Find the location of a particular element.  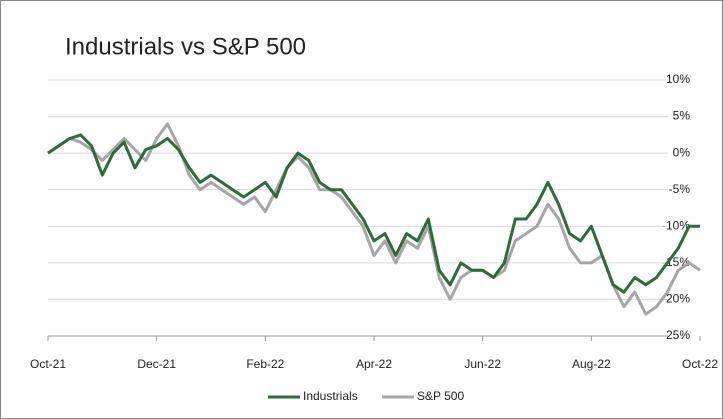

legend-label: Industrials is located at coordinates (330, 396).